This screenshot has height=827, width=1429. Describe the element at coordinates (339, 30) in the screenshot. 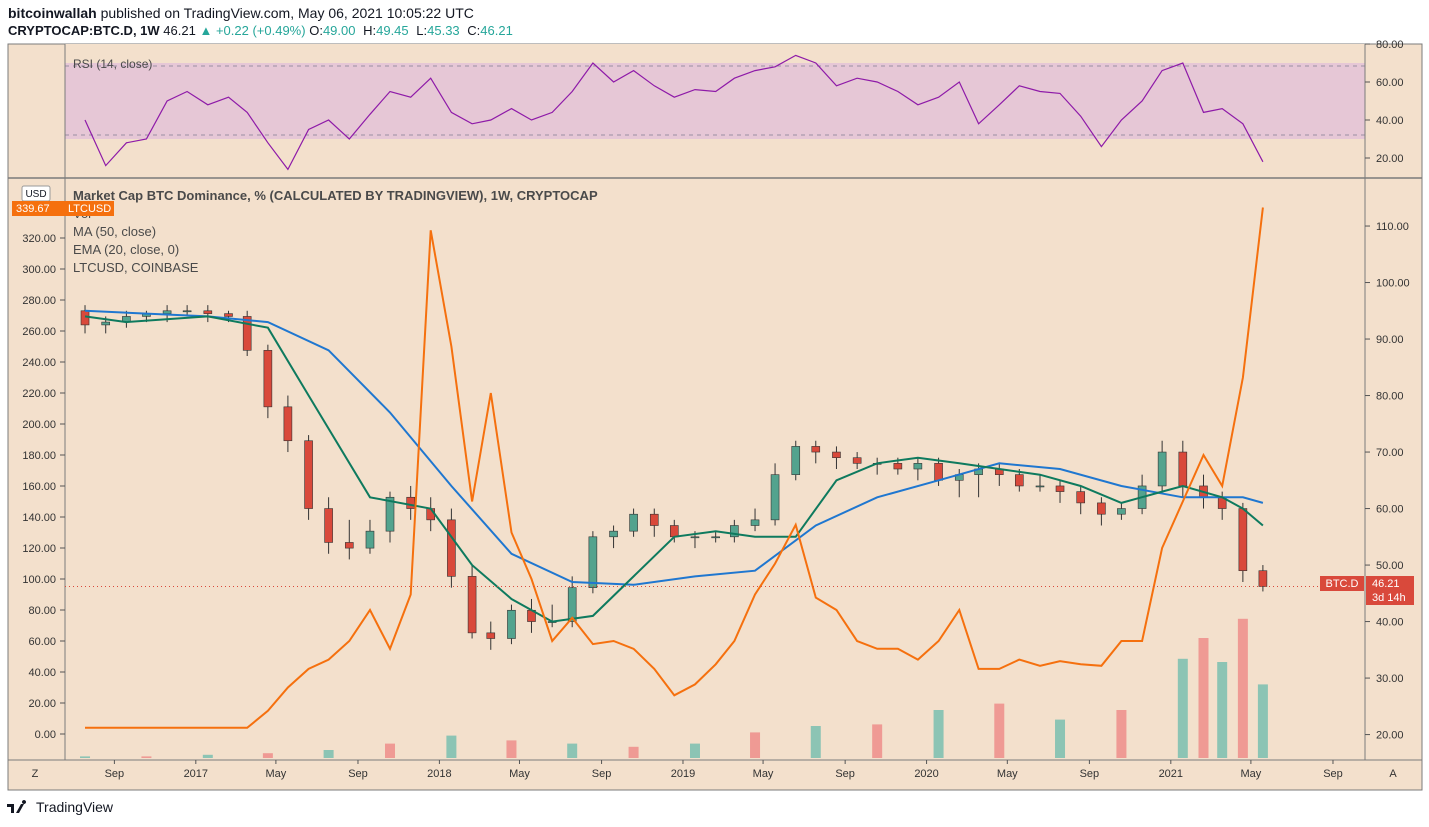

I see `open-value: 49.00` at that location.